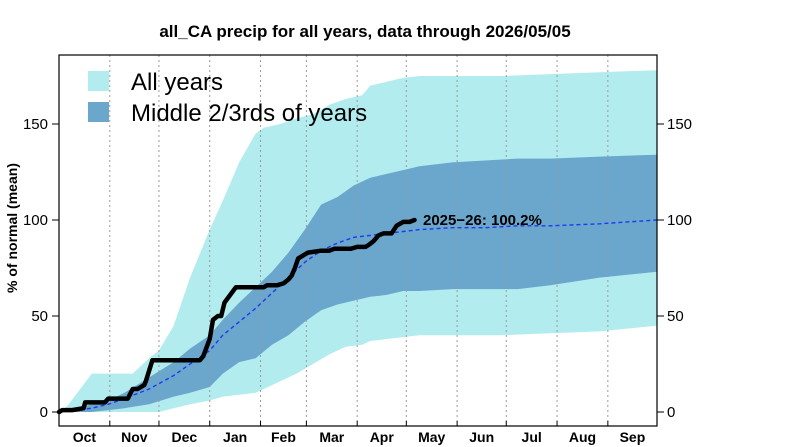  Describe the element at coordinates (98, 112) in the screenshot. I see `legend-swatch-middle` at that location.